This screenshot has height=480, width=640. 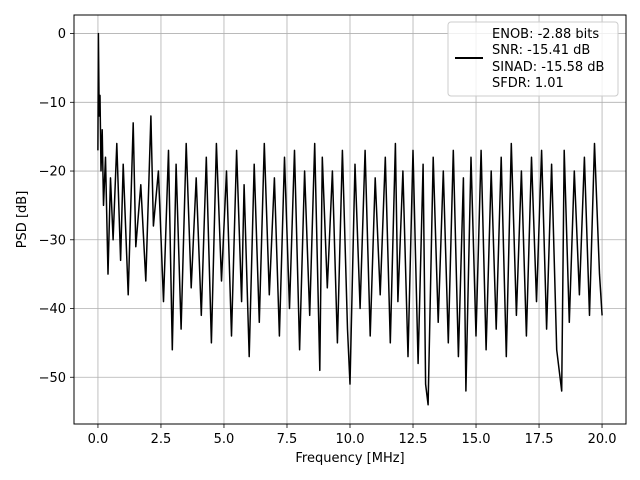 I want to click on x-tick-label: 15.0, so click(x=476, y=439).